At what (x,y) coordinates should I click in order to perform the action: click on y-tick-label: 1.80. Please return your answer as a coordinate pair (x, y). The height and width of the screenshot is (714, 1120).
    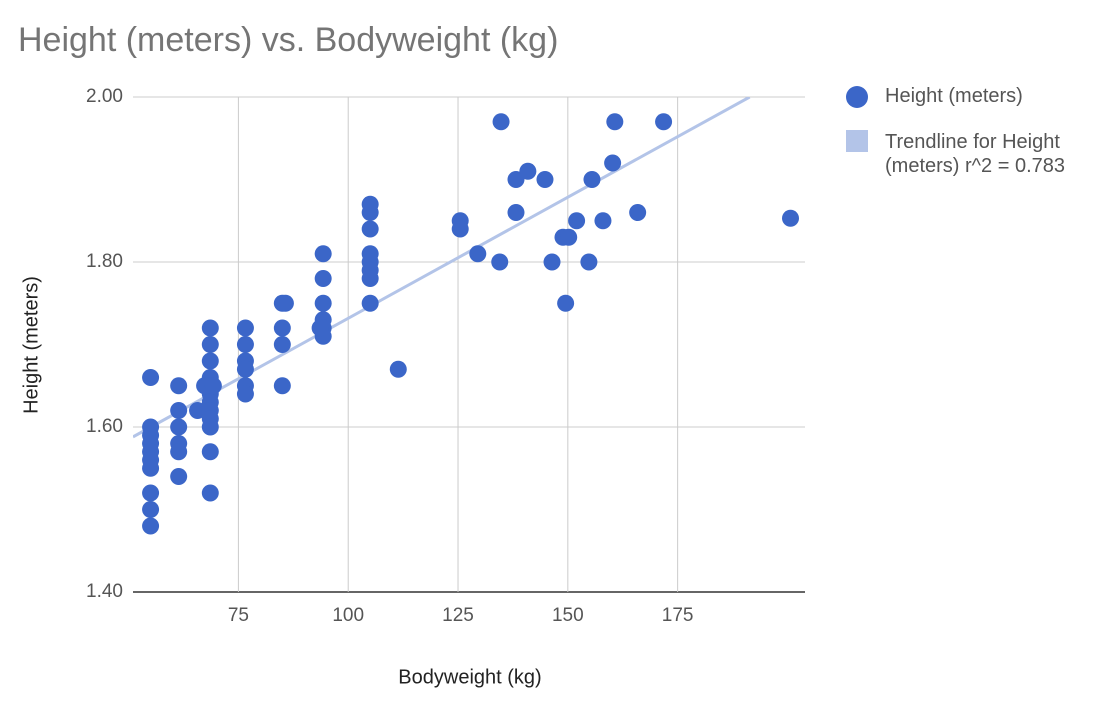
    Looking at the image, I should click on (104, 261).